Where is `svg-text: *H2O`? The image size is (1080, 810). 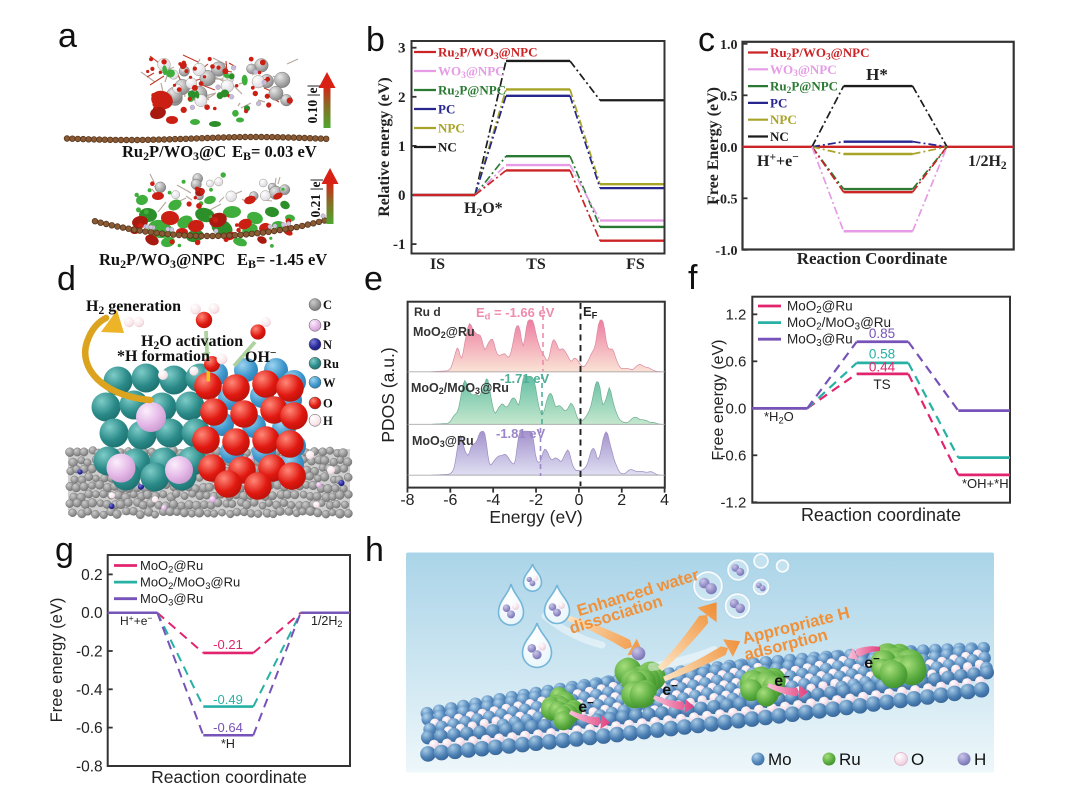 svg-text: *H2O is located at coordinates (779, 417).